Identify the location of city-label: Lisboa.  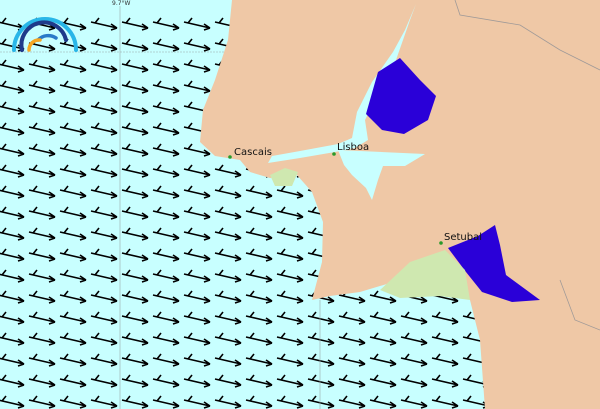
(353, 147).